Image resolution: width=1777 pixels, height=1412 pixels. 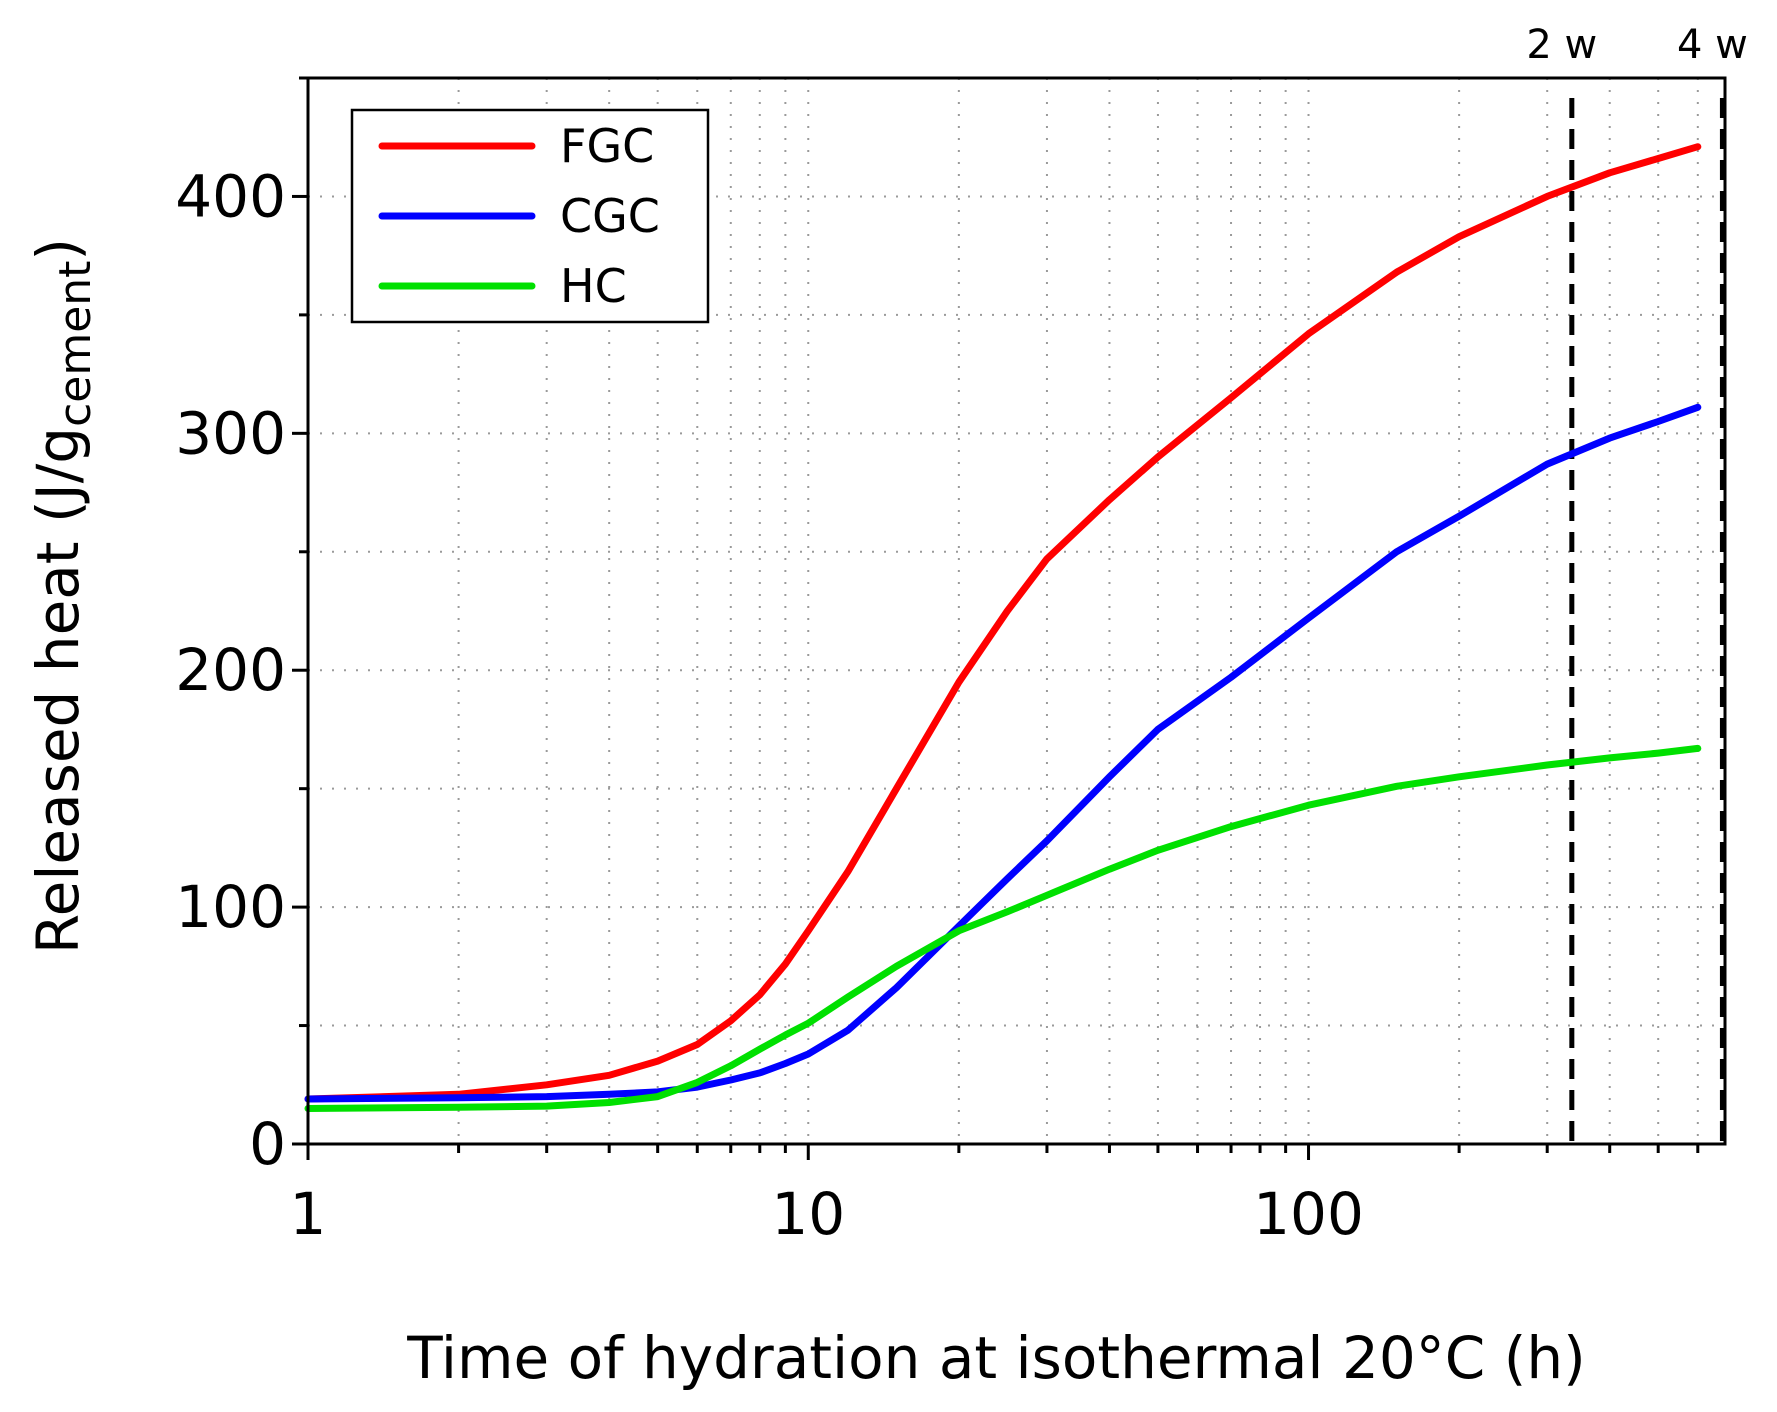 I want to click on reference-lines: 2 w 4 w, so click(x=1637, y=583).